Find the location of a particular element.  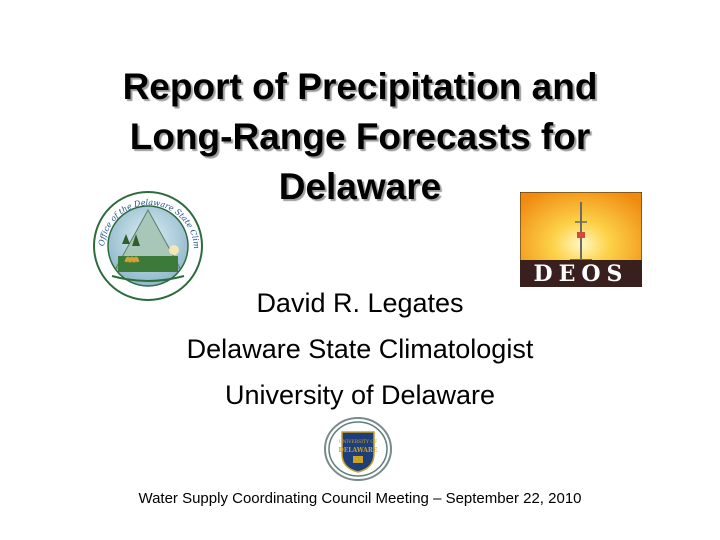

title-line-3: Delaware is located at coordinates (360, 186).